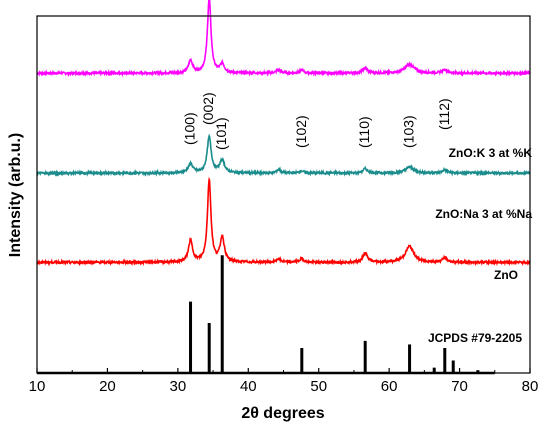 The image size is (550, 432). What do you see at coordinates (475, 338) in the screenshot?
I see `trace-label: JCPDS #79-2205` at bounding box center [475, 338].